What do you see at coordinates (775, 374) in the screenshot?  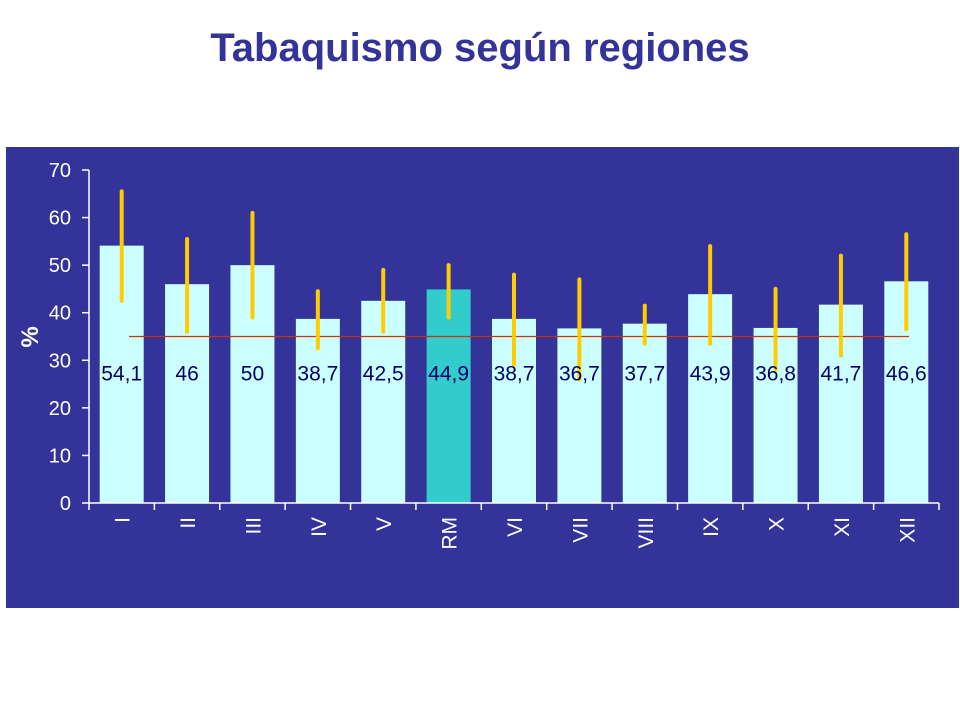 I see `data-label: 36,8` at bounding box center [775, 374].